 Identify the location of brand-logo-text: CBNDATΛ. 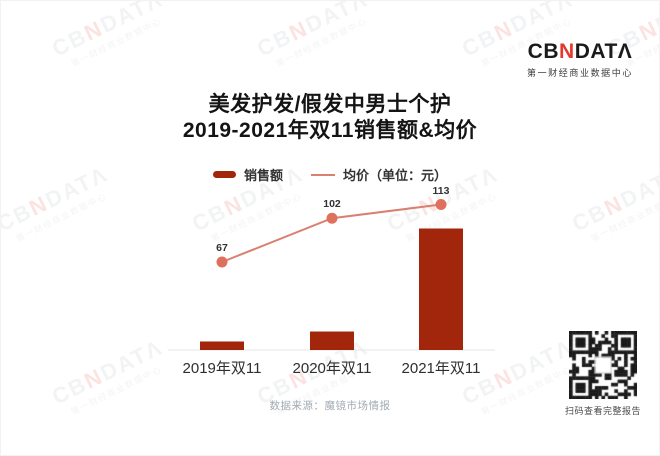
(580, 51).